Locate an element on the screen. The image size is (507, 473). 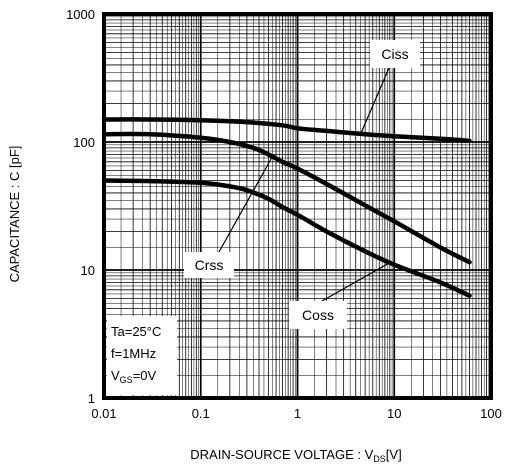
annotation-leader-crss is located at coordinates (245, 204).